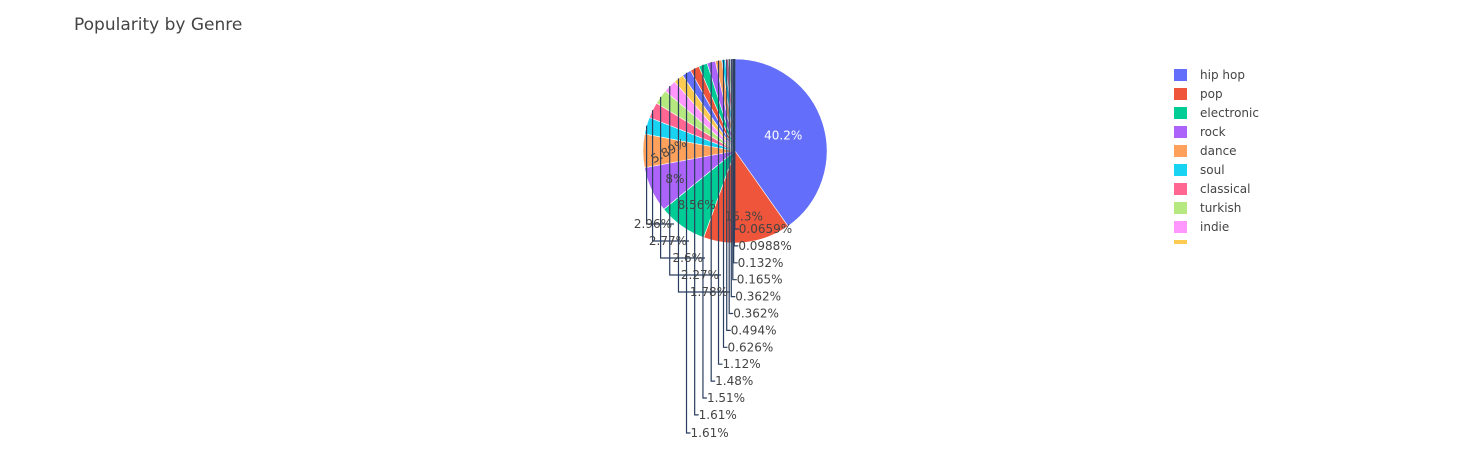 The width and height of the screenshot is (1479, 450). What do you see at coordinates (761, 263) in the screenshot?
I see `slice-label-20: 0.132%` at bounding box center [761, 263].